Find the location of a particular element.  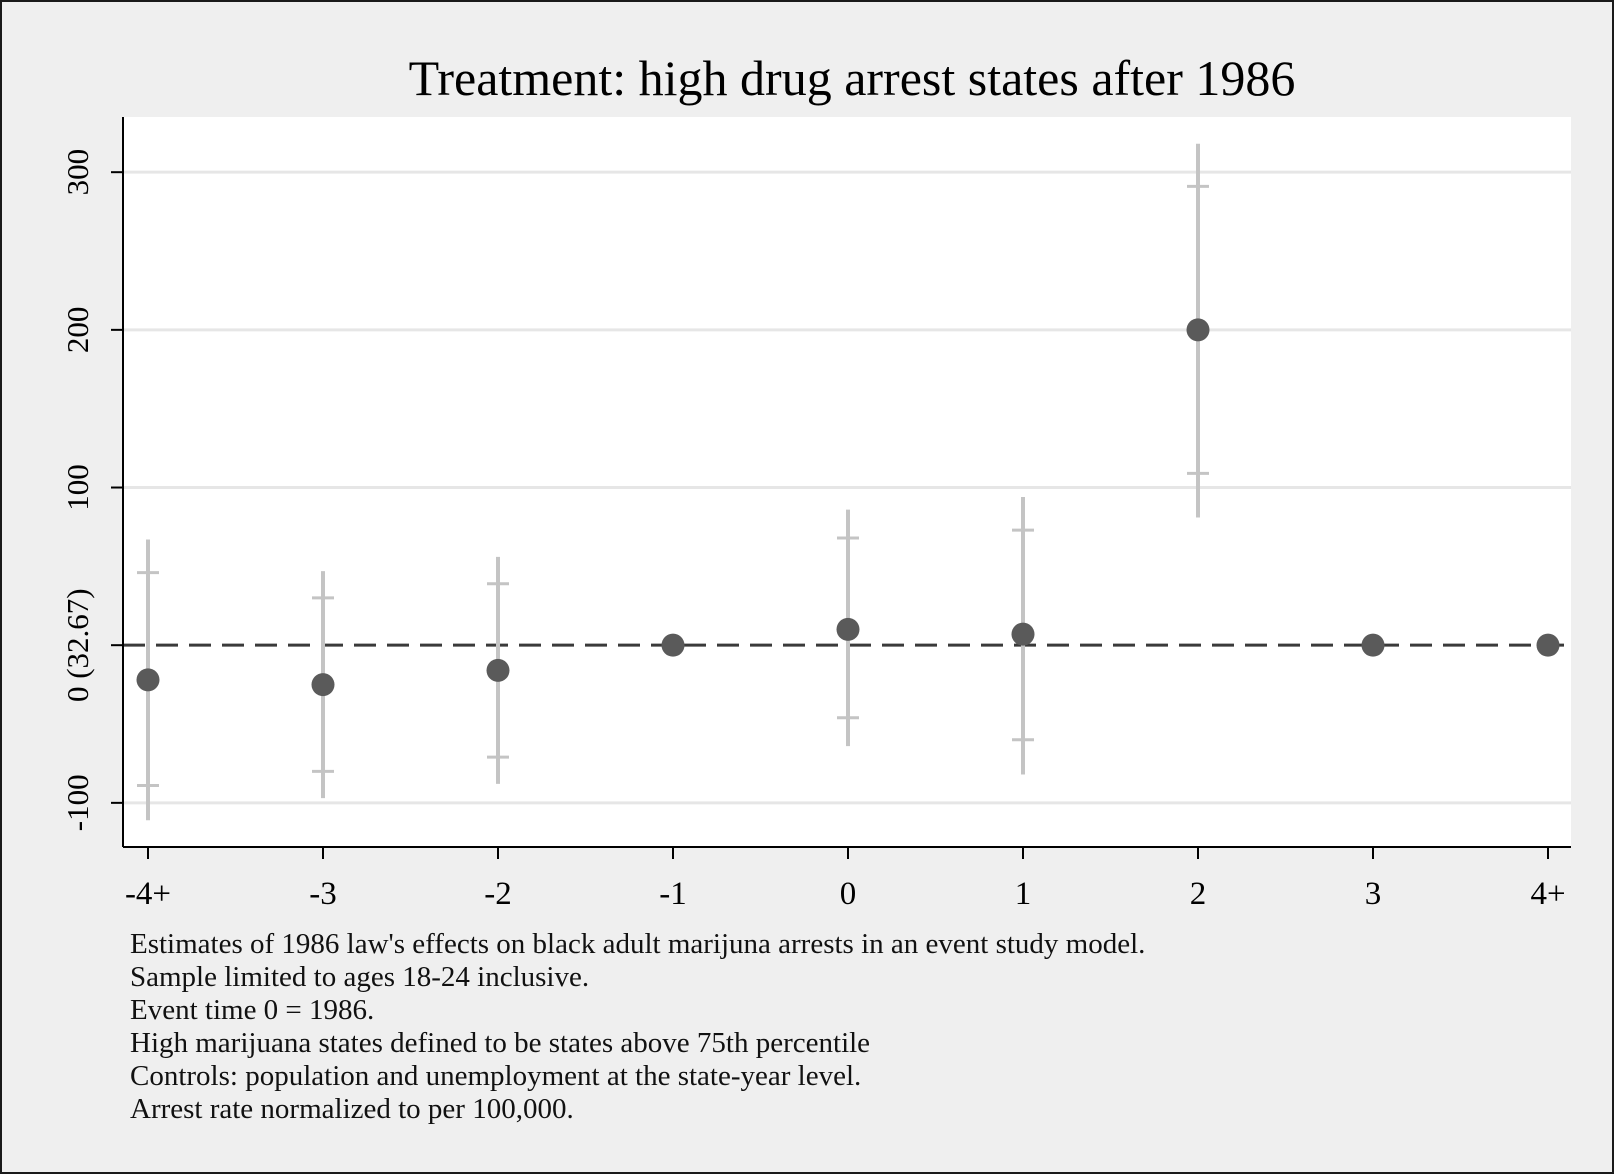

x-tick-label: 3 is located at coordinates (1373, 894).